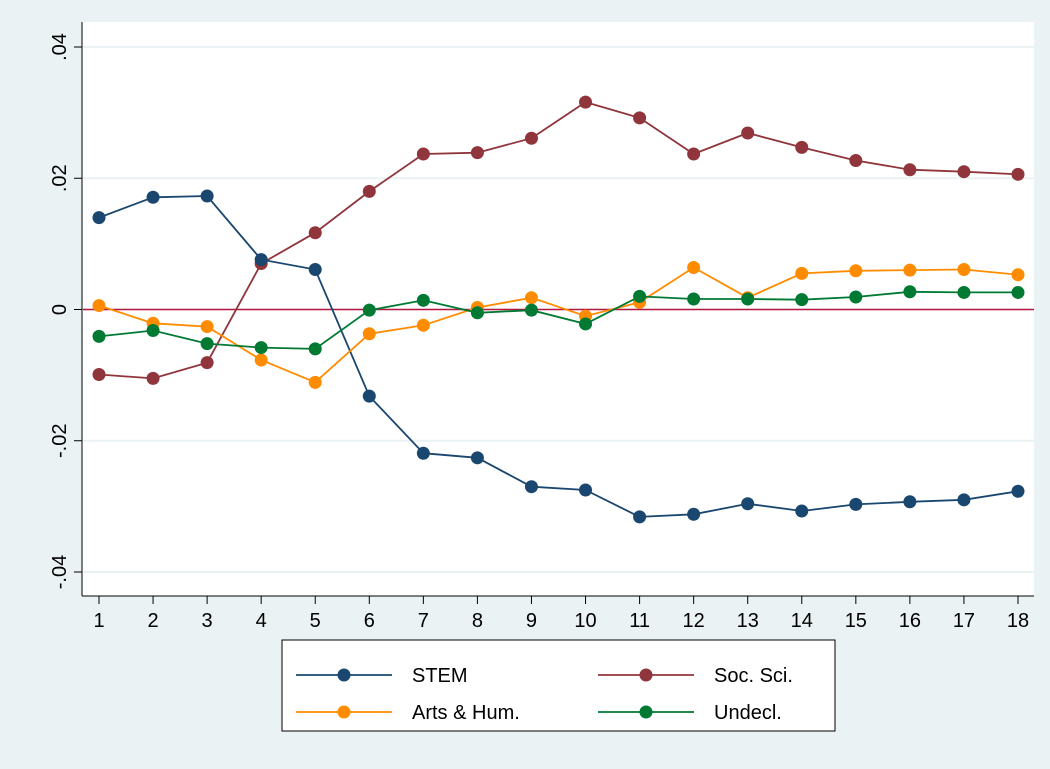 The height and width of the screenshot is (769, 1050). I want to click on legend-item-soc-sci: Soc. Sci., so click(695, 676).